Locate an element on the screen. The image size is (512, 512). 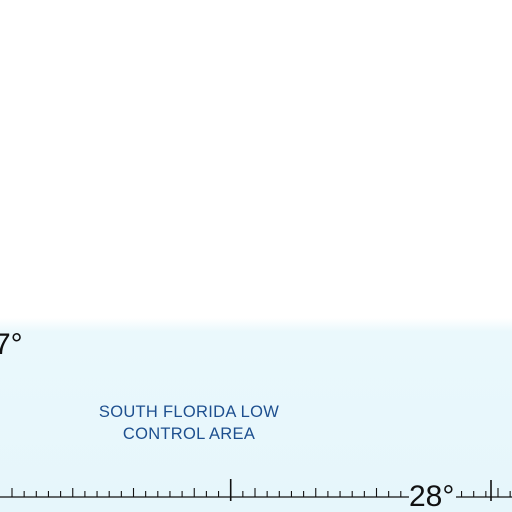
latitude-label-left: 7° is located at coordinates (11, 344).